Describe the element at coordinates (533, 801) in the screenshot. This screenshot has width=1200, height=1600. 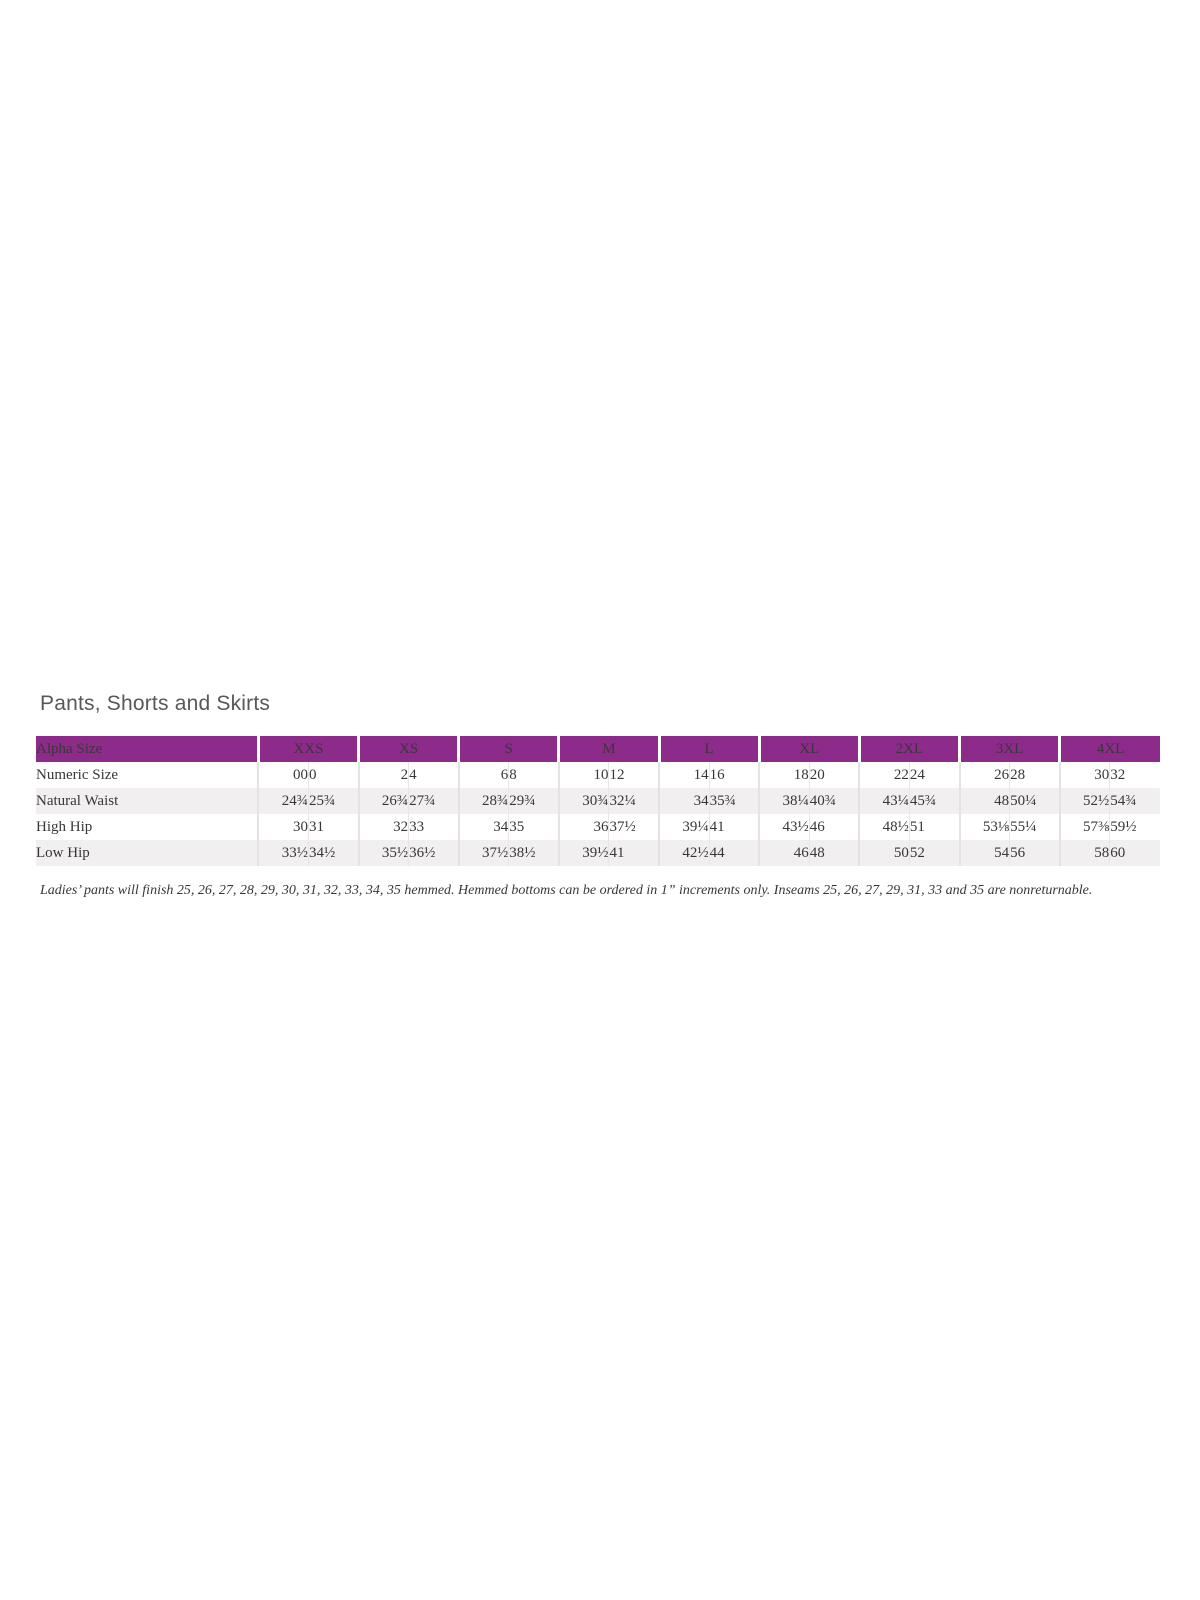
I see `cell: 29¾` at that location.